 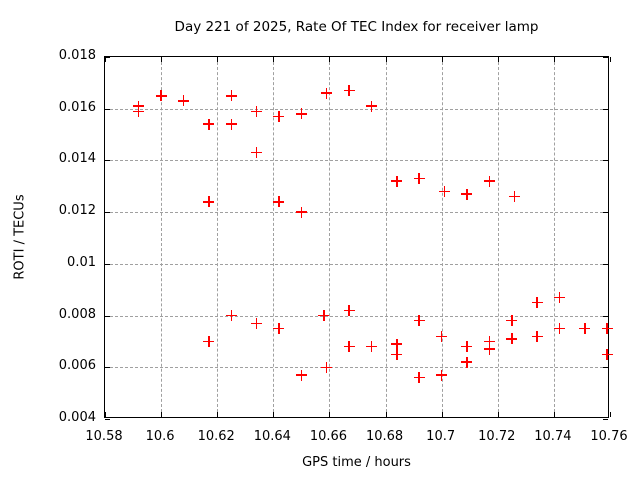 I want to click on y-tick-label: 0.016, so click(x=77, y=107).